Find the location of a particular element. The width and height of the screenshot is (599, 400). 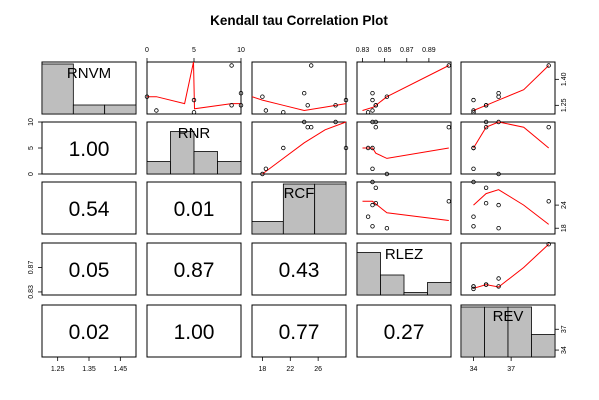

x-tick-label: 0.87 is located at coordinates (407, 50).